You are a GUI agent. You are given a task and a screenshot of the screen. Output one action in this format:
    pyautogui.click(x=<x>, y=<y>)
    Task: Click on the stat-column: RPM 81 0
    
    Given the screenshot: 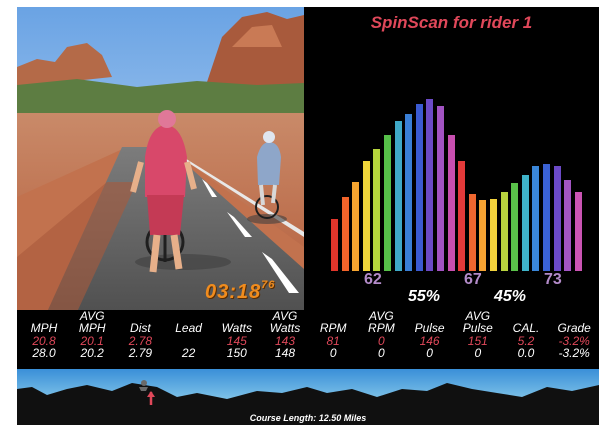 What is the action you would take?
    pyautogui.click(x=333, y=334)
    